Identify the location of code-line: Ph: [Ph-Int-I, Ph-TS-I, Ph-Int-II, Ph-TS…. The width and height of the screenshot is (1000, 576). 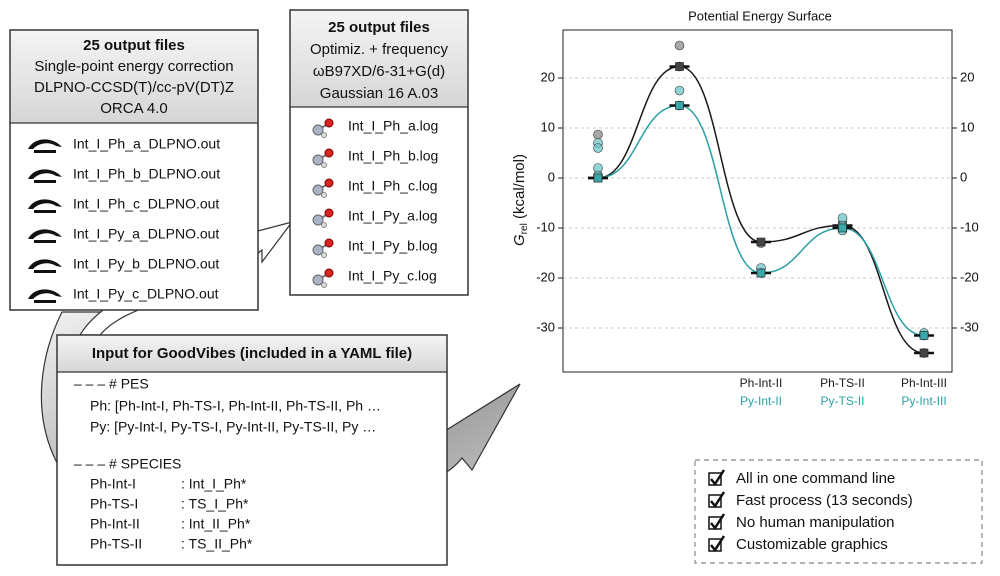
(235, 406).